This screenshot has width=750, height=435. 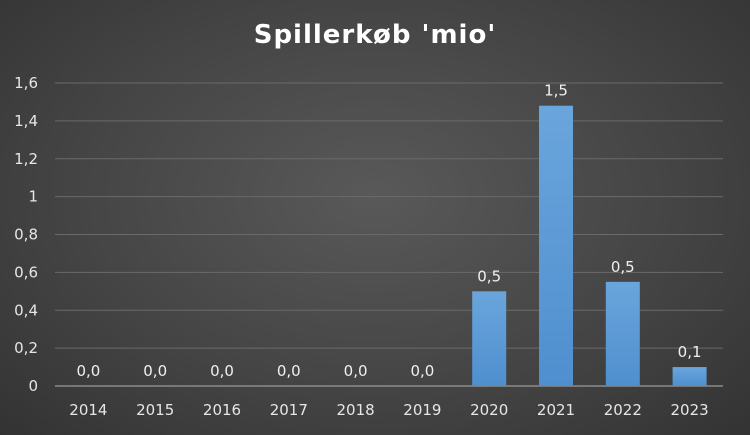 I want to click on x-tick-label: 2018, so click(x=356, y=410).